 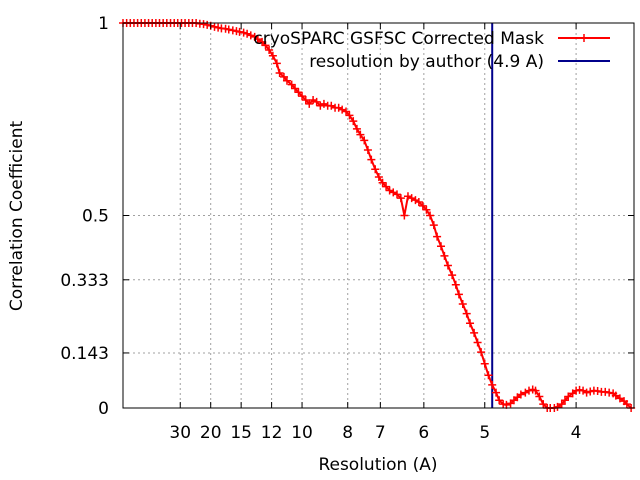 What do you see at coordinates (17, 216) in the screenshot?
I see `y-axis-title: Correlation Coefficient` at bounding box center [17, 216].